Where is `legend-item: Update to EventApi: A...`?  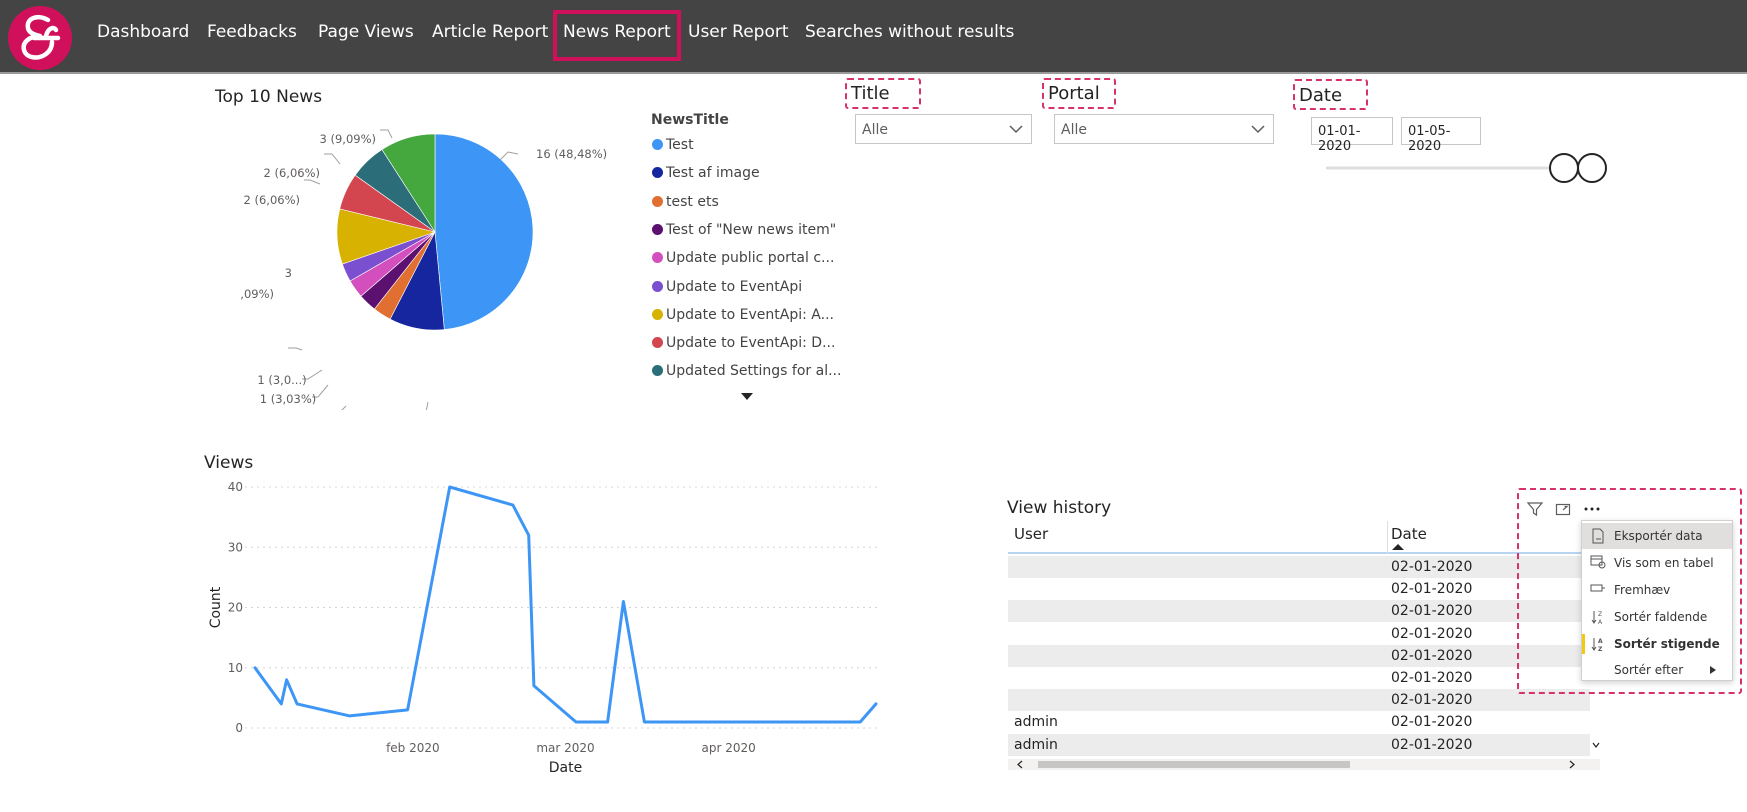
legend-item: Update to EventApi: A... is located at coordinates (743, 315).